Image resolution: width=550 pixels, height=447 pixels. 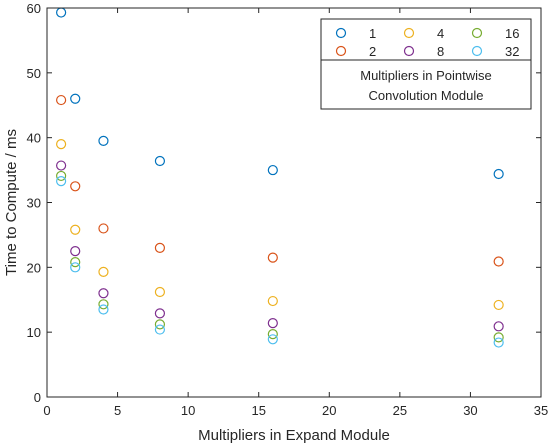 What do you see at coordinates (11, 202) in the screenshot?
I see `y-axis-label: Time to Compute / ms` at bounding box center [11, 202].